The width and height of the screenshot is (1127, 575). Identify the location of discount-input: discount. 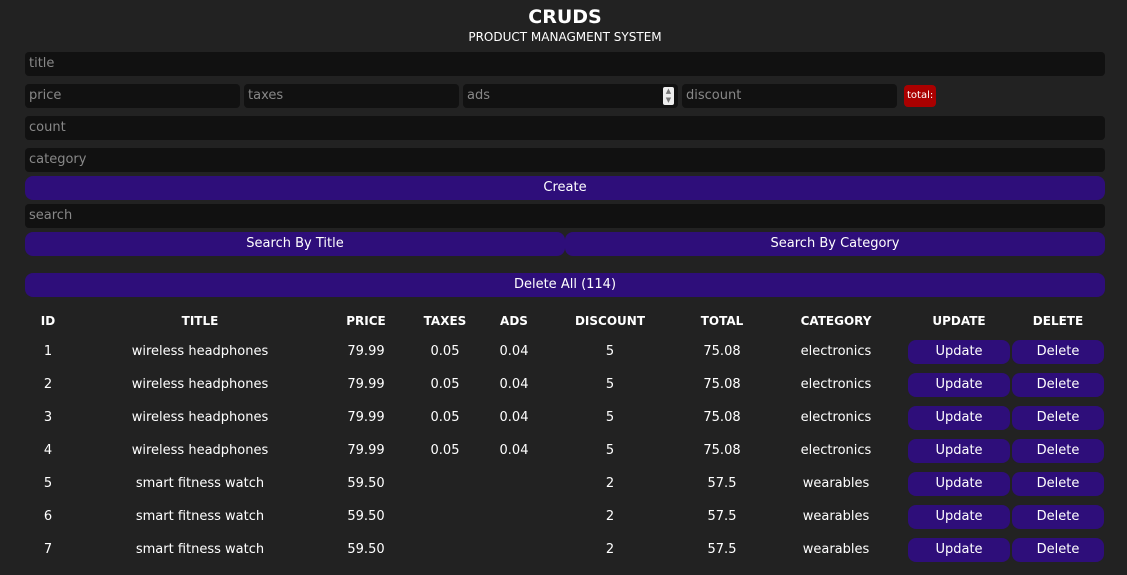
(789, 96).